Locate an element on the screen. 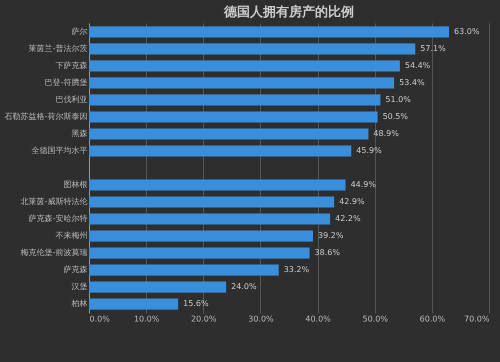  x-tick-label: 70.0% is located at coordinates (477, 319).